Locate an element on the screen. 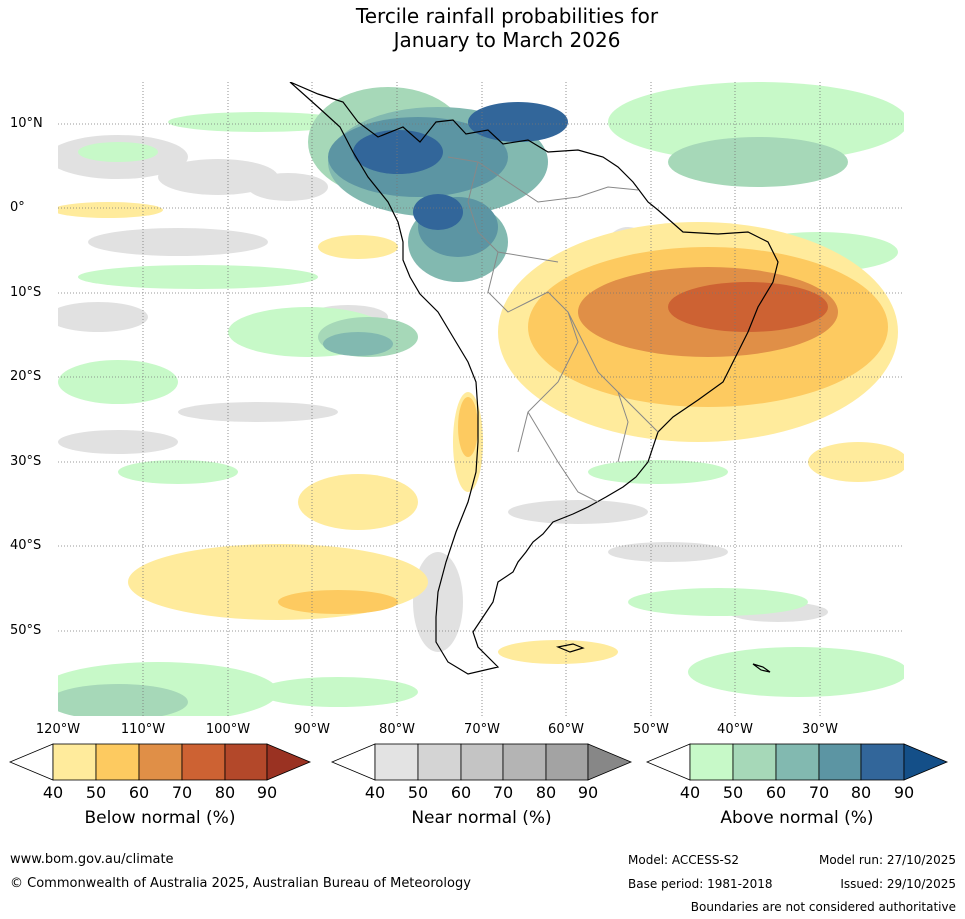  below-tick-80: 80 is located at coordinates (225, 792).